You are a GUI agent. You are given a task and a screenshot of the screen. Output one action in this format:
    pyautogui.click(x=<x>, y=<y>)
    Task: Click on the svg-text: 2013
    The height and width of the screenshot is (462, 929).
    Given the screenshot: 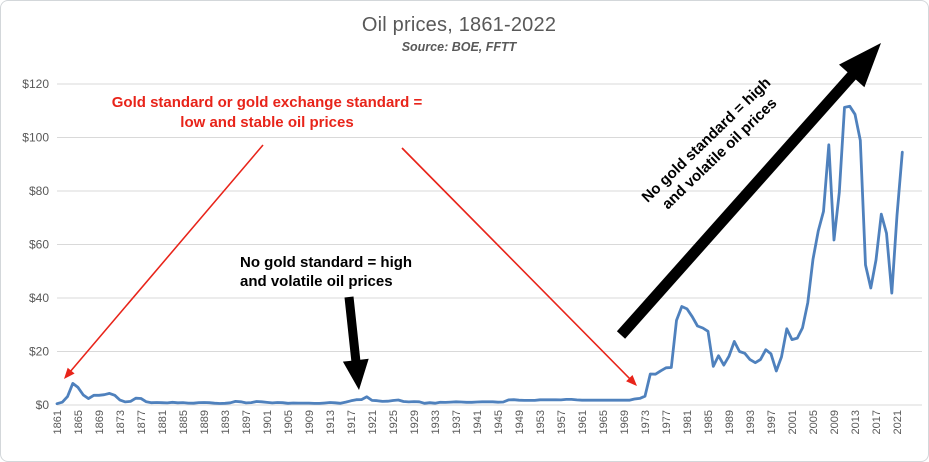 What is the action you would take?
    pyautogui.click(x=856, y=422)
    